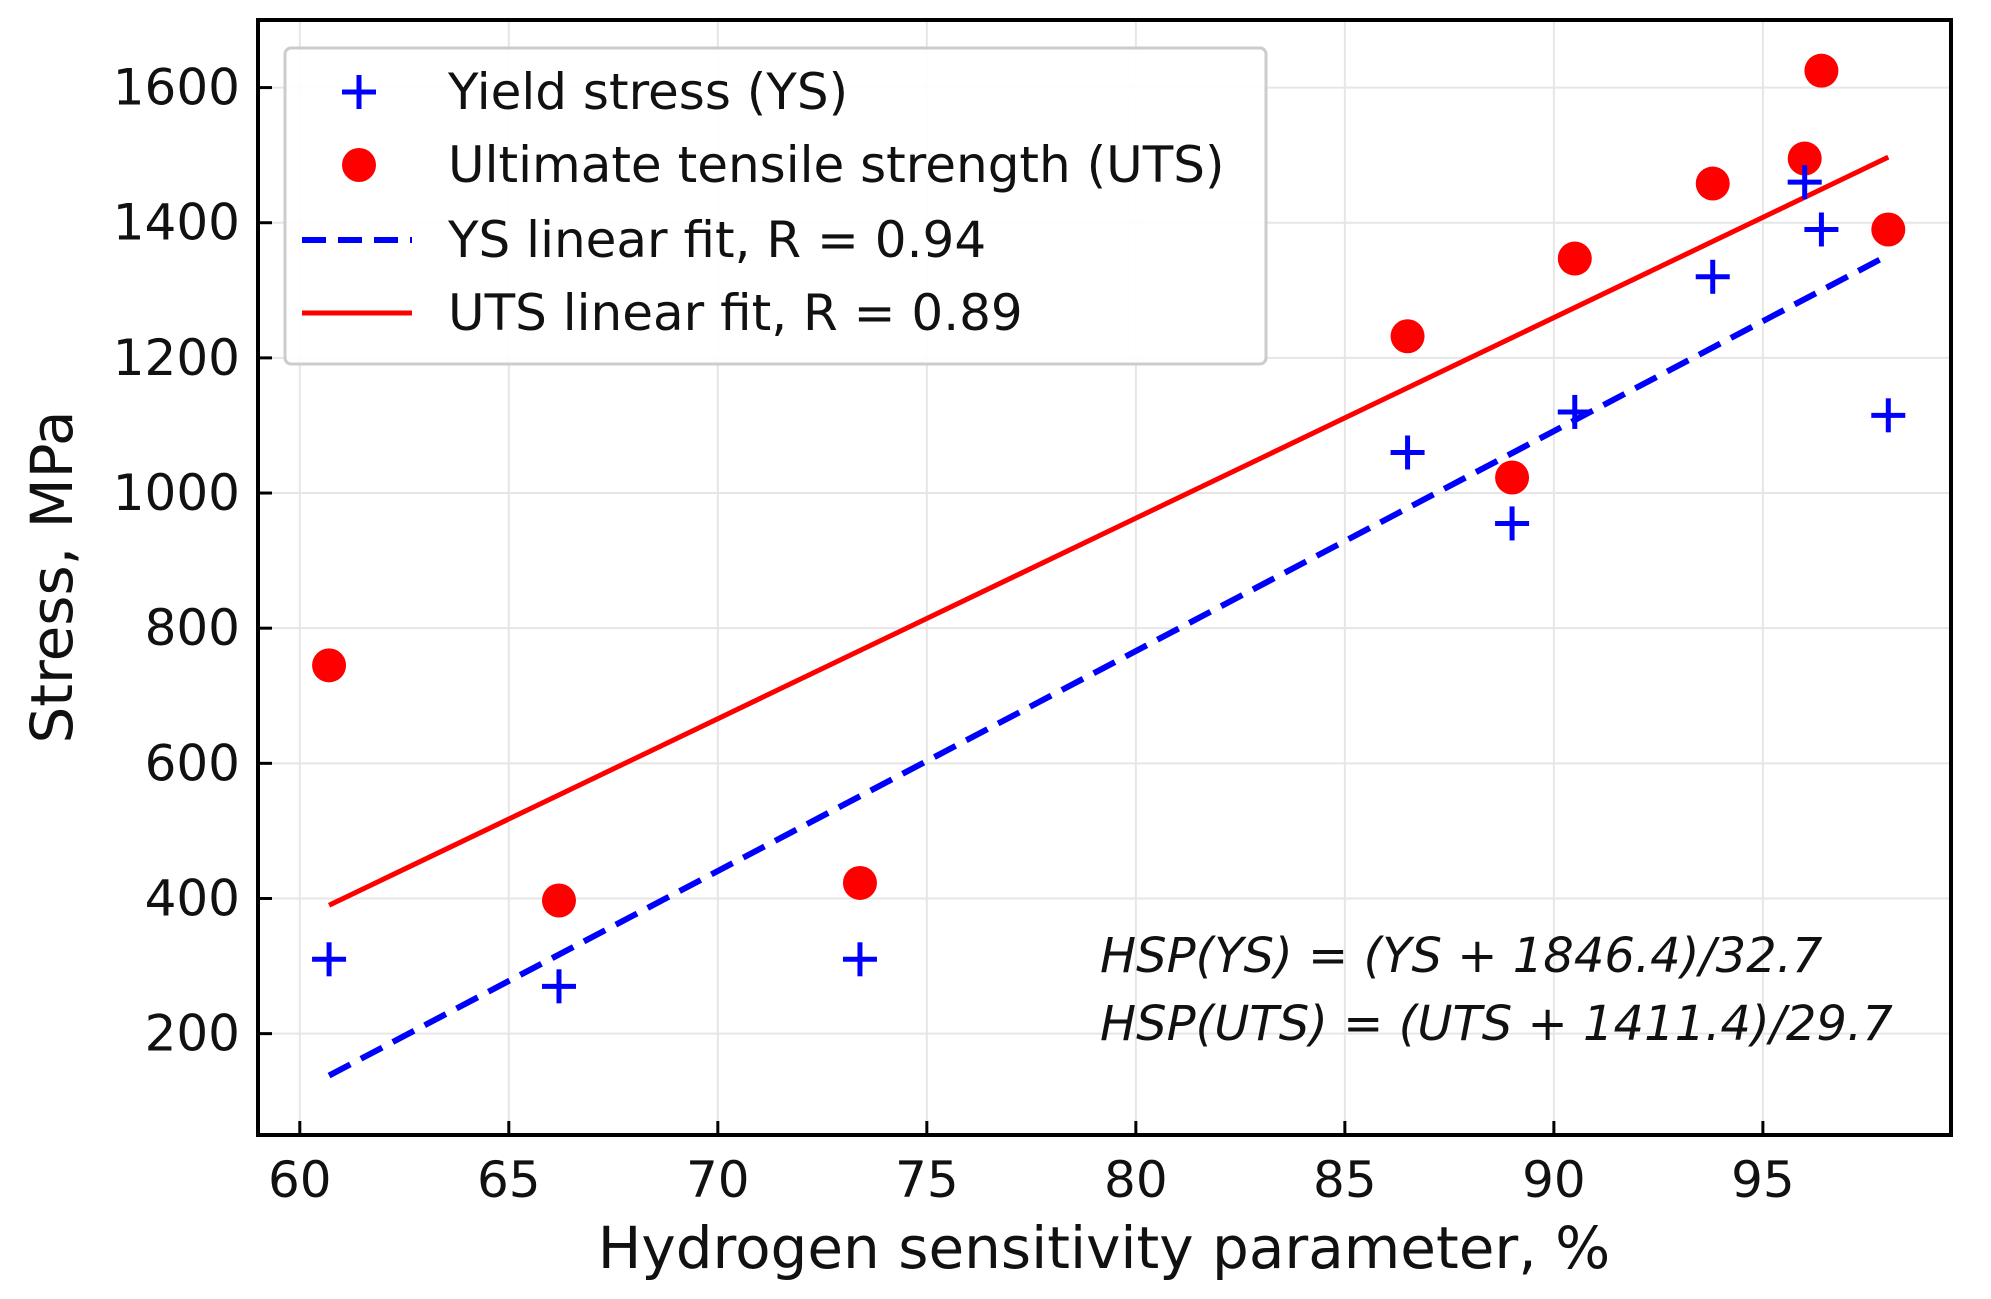  I want to click on y-axis-title: Stress, MPa, so click(52, 576).